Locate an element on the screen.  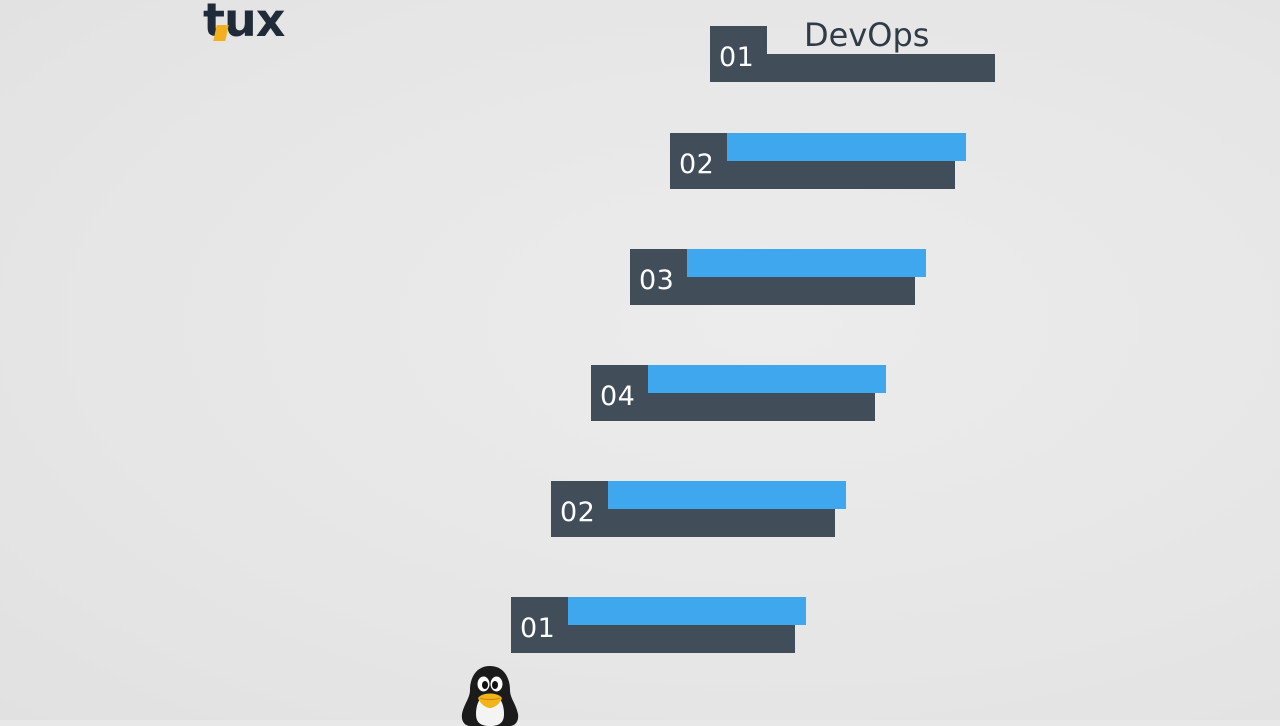
step-number: 04 is located at coordinates (618, 396).